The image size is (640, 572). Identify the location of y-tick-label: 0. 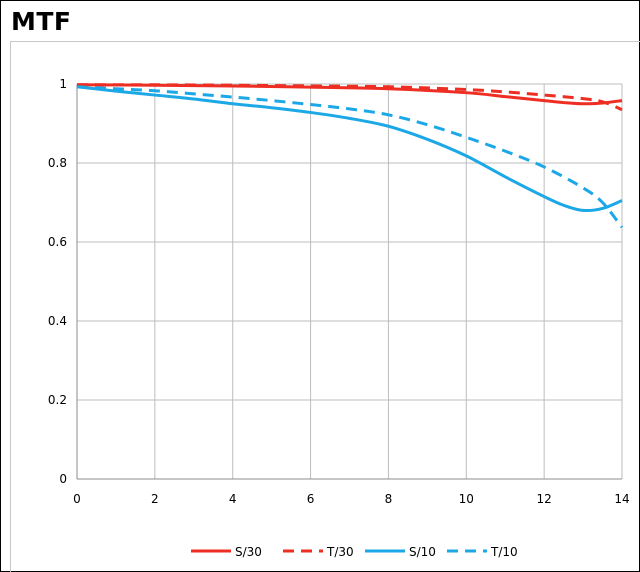
(63, 479).